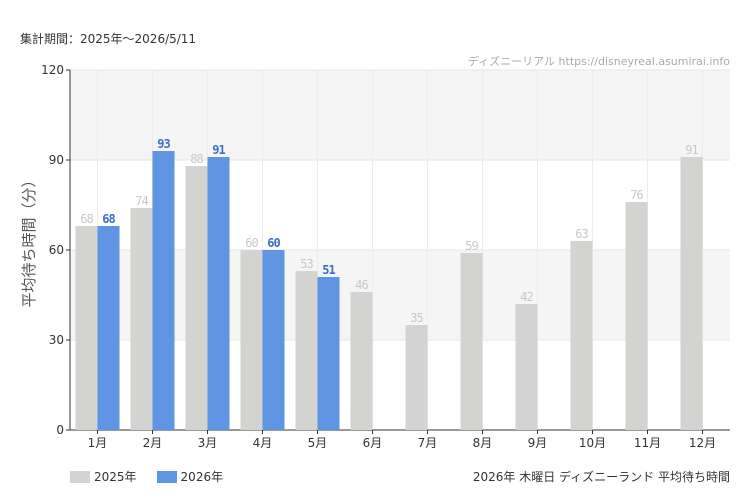 This screenshot has height=500, width=750. I want to click on bar-2025年-1月, so click(86, 328).